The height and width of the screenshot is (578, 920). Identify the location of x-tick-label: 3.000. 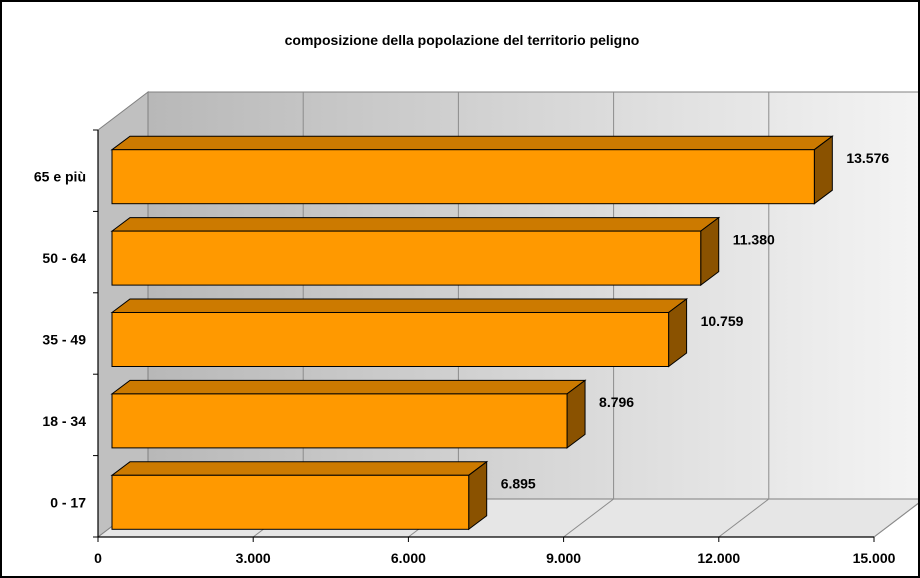
(253, 558).